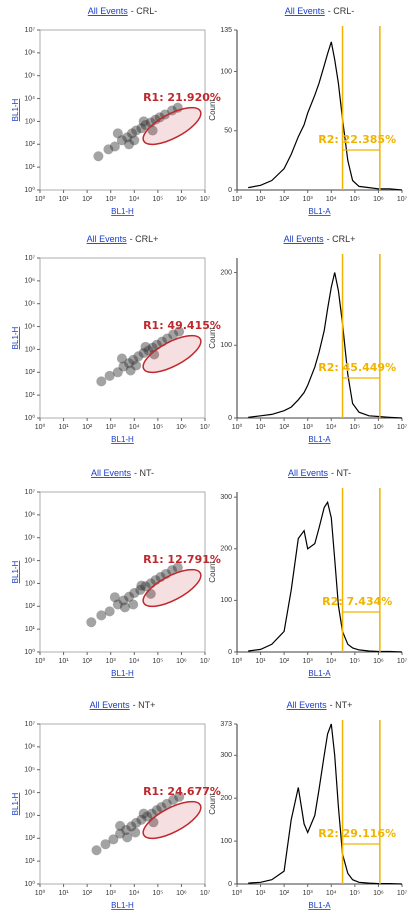  Describe the element at coordinates (182, 791) in the screenshot. I see `gate-label: R1: 24.677%` at that location.